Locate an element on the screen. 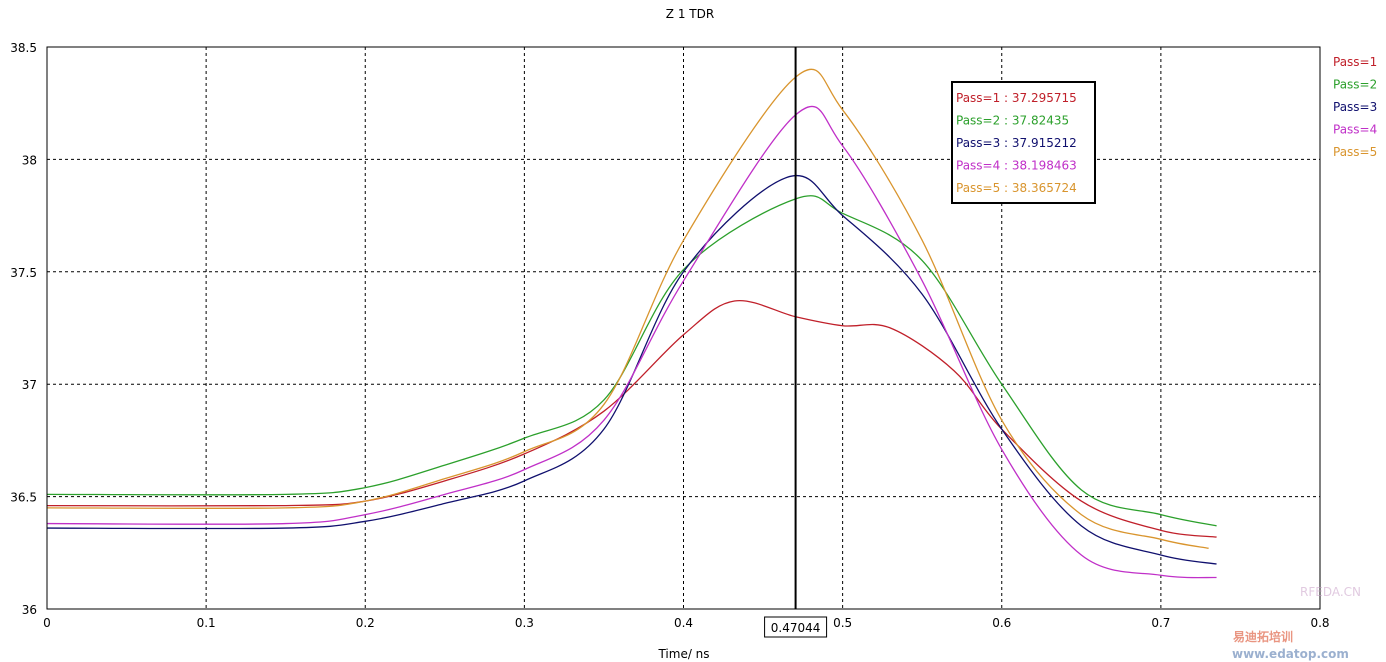  svg-text: RFEDA.CN is located at coordinates (1330, 592).